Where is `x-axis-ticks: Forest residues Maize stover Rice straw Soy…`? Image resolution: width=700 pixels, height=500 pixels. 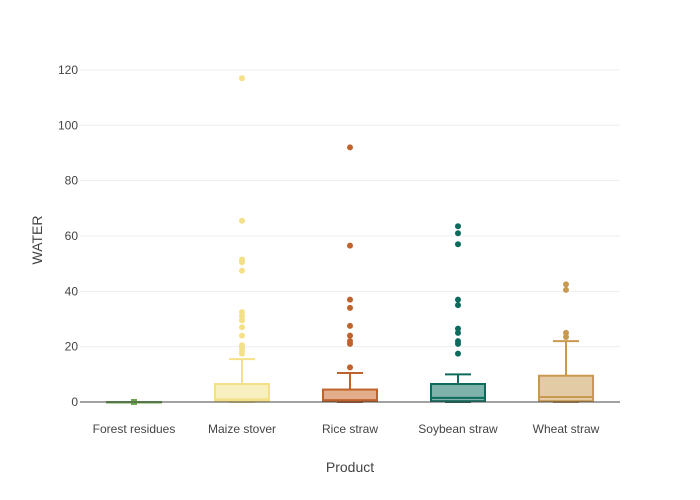 x-axis-ticks: Forest residues Maize stover Rice straw Soy… is located at coordinates (346, 429).